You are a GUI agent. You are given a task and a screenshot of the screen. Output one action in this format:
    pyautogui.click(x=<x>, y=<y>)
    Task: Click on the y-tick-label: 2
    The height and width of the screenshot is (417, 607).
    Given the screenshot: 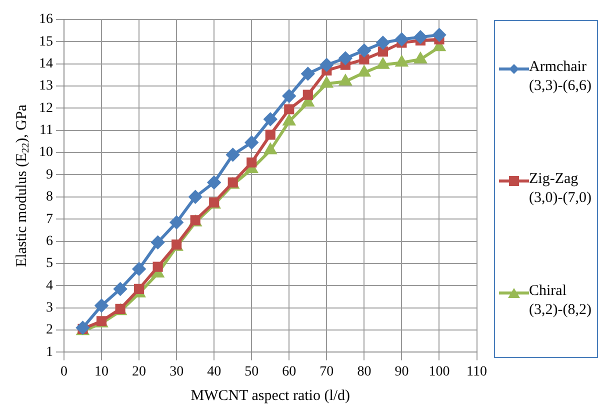 What is the action you would take?
    pyautogui.click(x=49, y=330)
    